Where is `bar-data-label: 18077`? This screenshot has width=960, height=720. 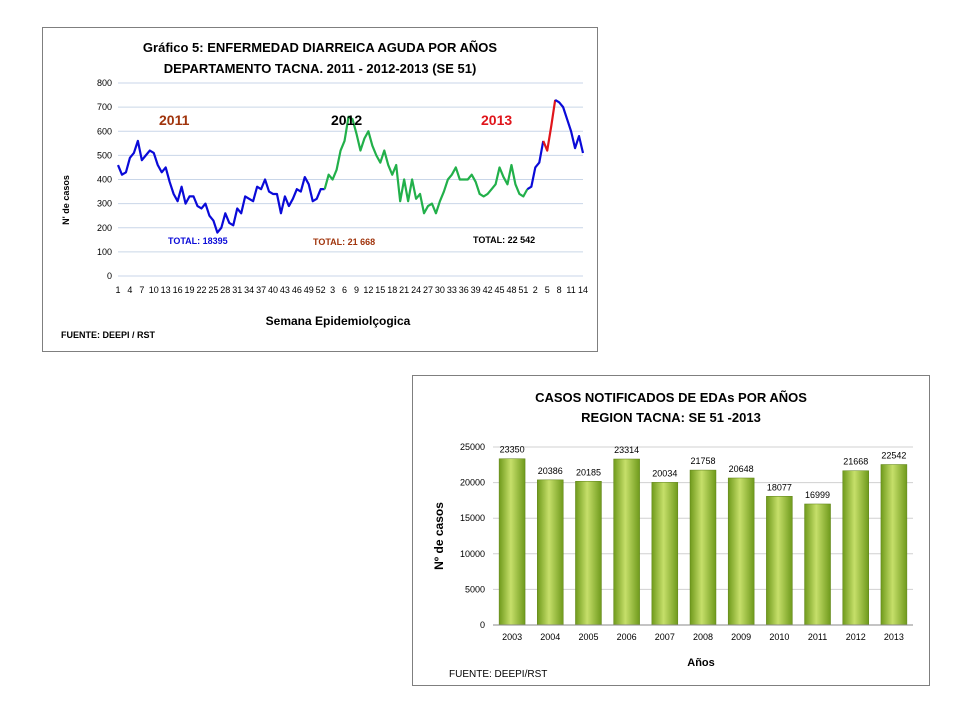
bar-data-label: 18077 is located at coordinates (779, 487).